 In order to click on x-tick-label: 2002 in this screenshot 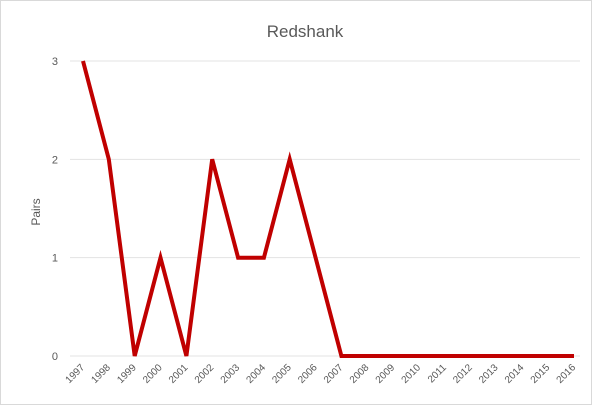, I will do `click(205, 374)`.